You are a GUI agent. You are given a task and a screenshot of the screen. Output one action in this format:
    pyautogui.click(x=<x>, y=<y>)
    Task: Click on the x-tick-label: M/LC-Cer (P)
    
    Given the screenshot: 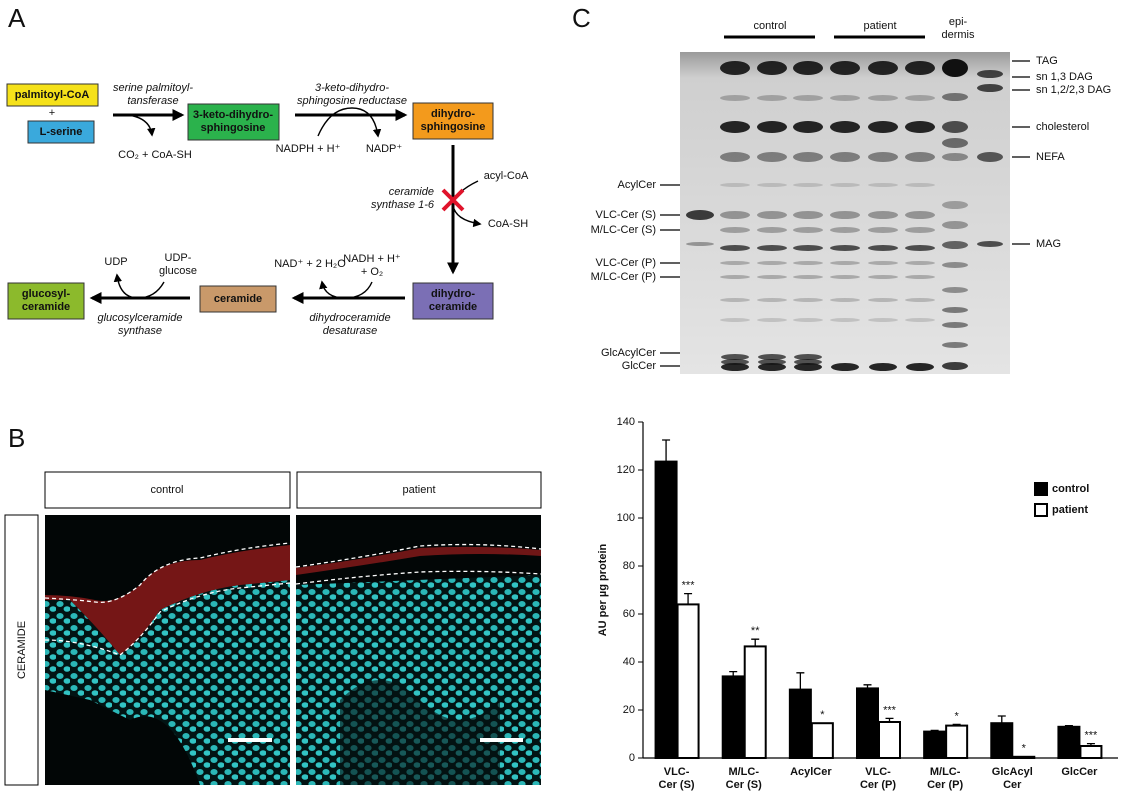 What is the action you would take?
    pyautogui.click(x=945, y=778)
    